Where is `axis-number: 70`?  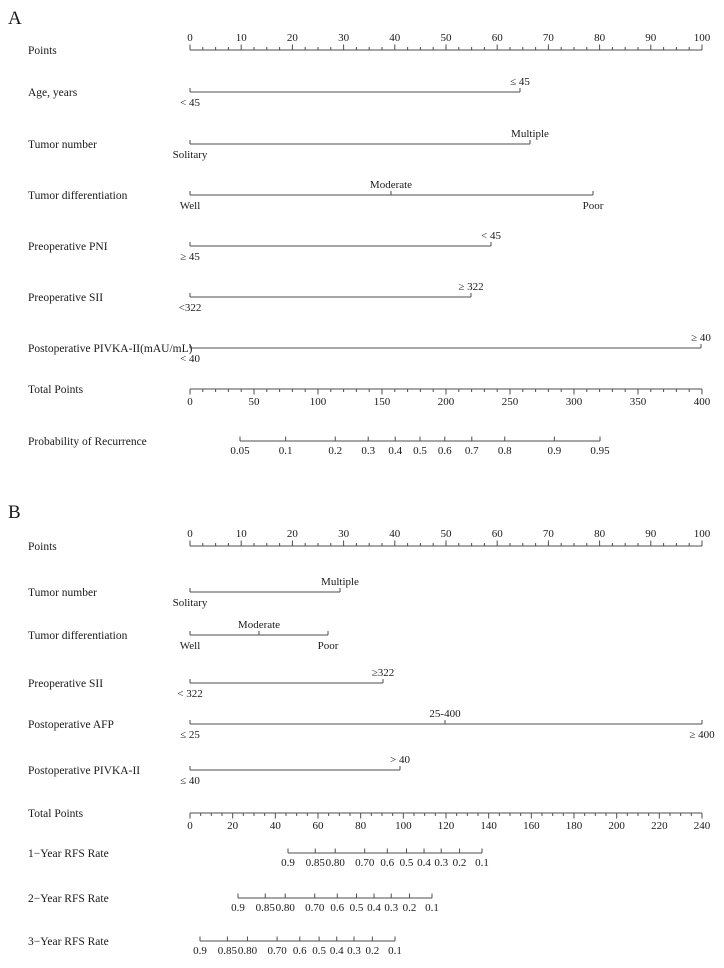 axis-number: 70 is located at coordinates (549, 534).